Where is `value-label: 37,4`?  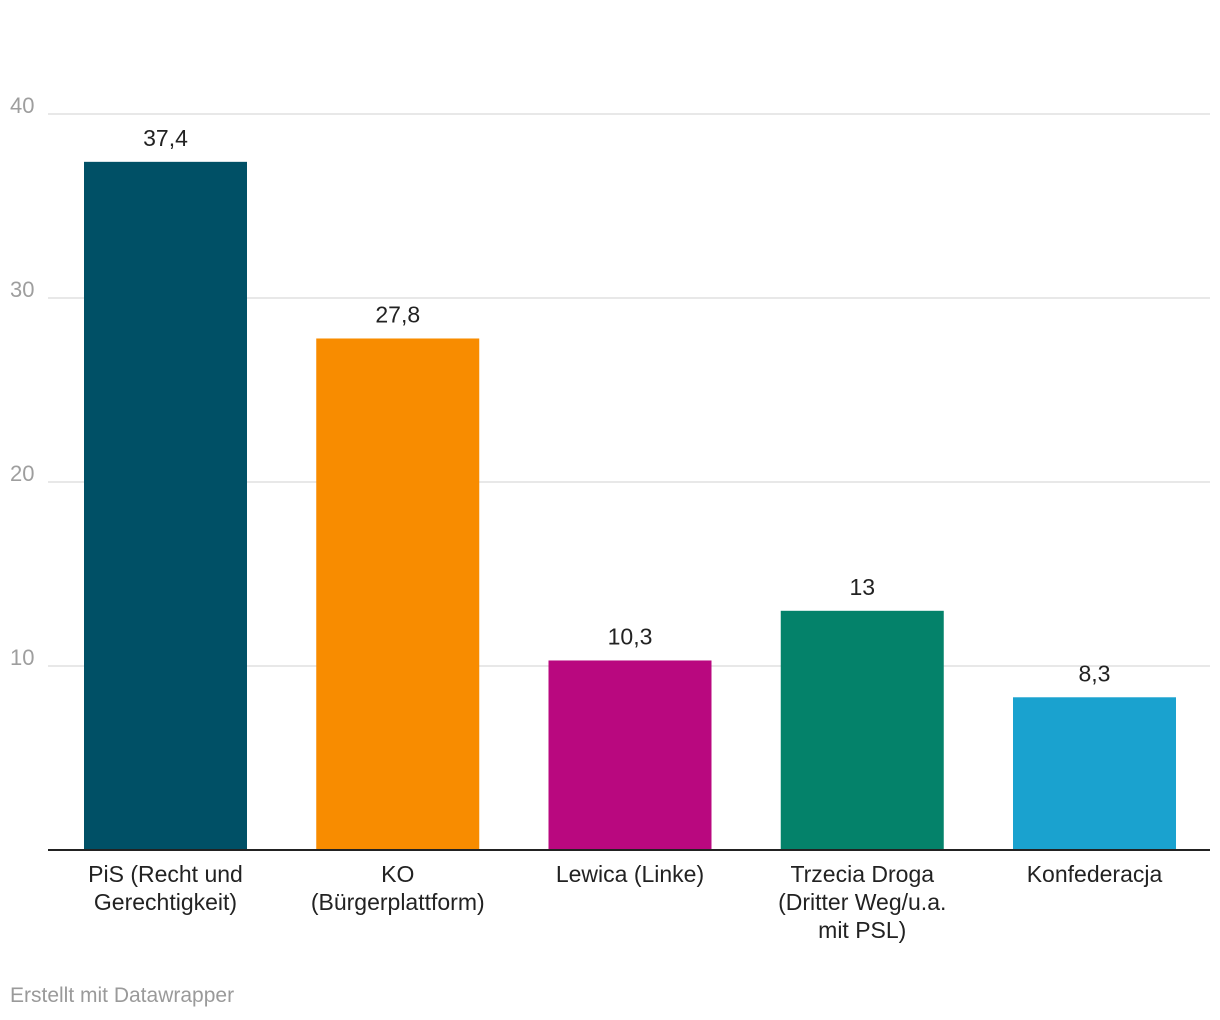 value-label: 37,4 is located at coordinates (165, 138).